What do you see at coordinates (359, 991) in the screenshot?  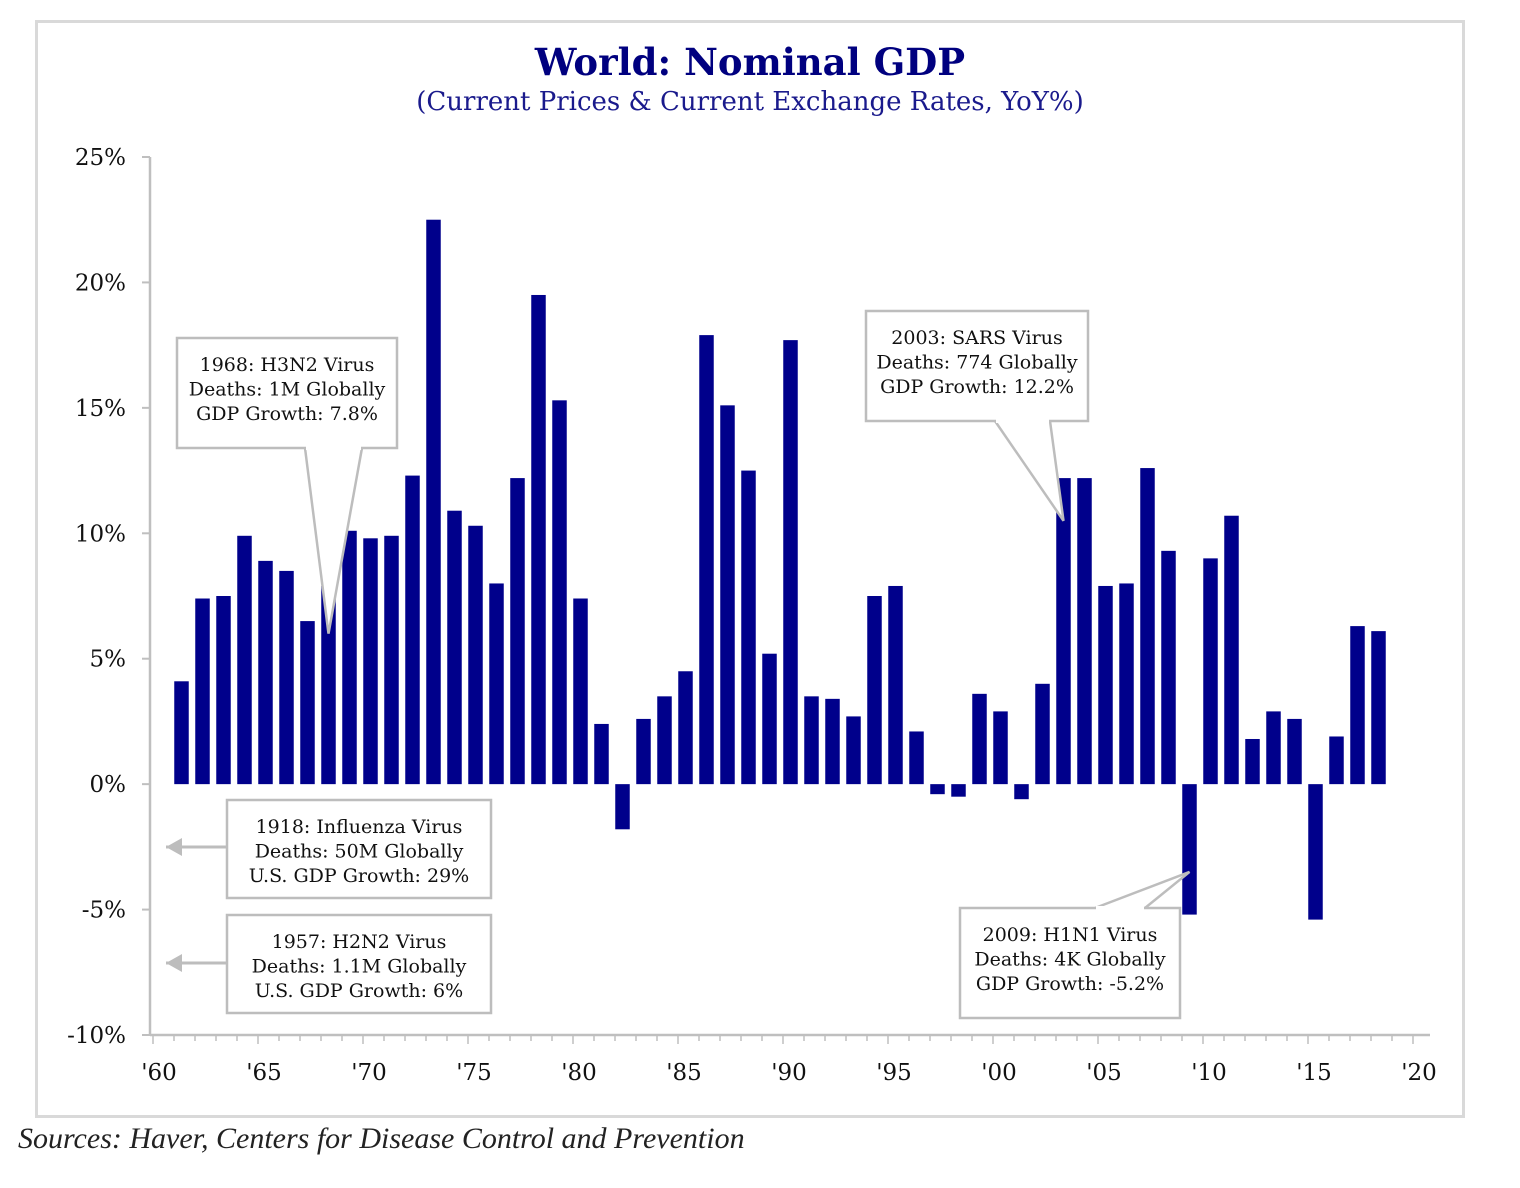 I see `annotation-line: U.S. GDP Growth: 6%` at bounding box center [359, 991].